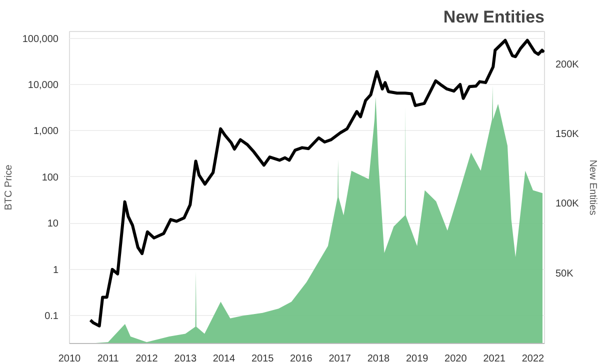  I want to click on y-tick-label: 10,000, so click(43, 85).